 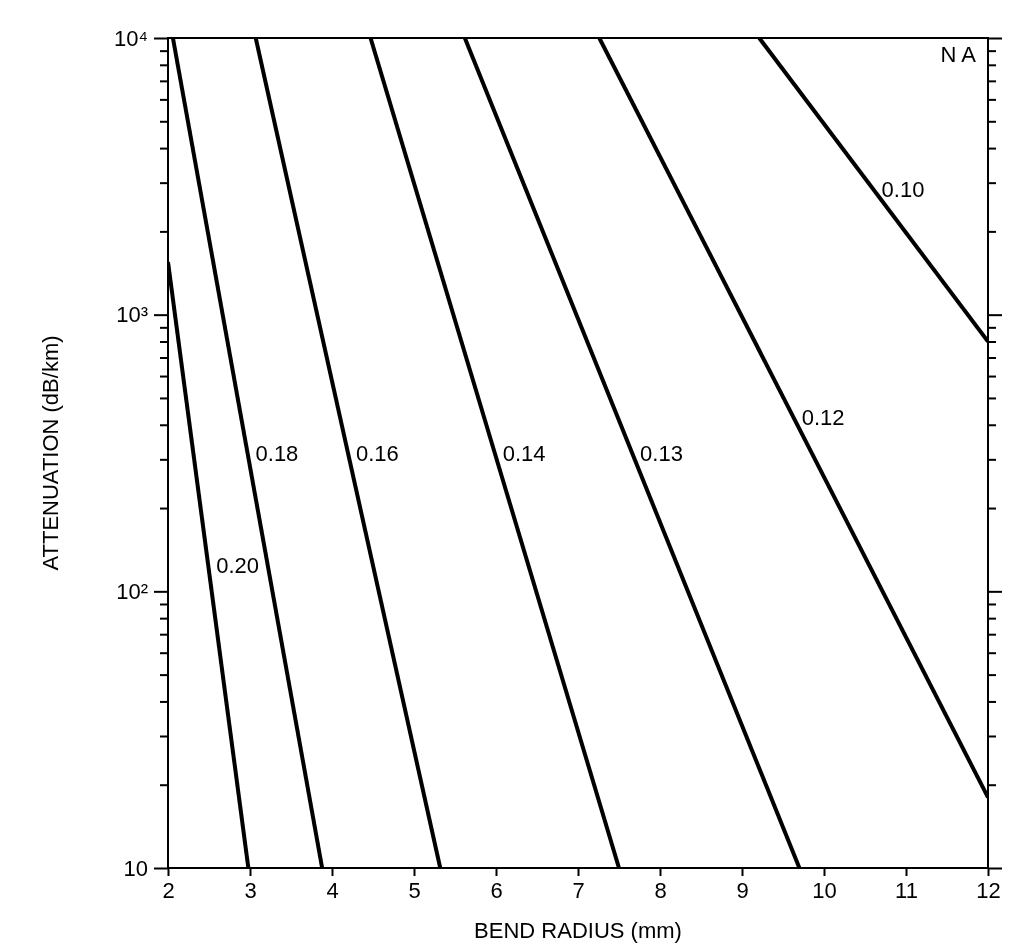 I want to click on y-tick-label: 10, so click(x=135, y=868).